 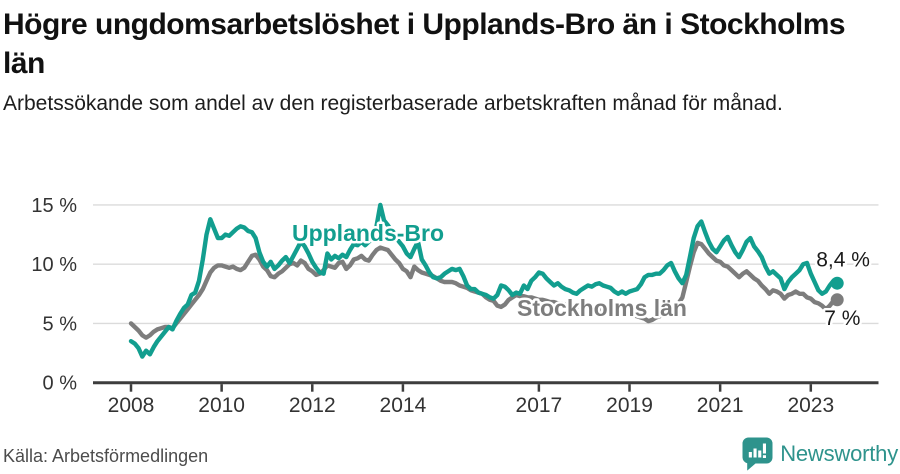 What do you see at coordinates (629, 405) in the screenshot?
I see `x-axis-tick-label: 2019` at bounding box center [629, 405].